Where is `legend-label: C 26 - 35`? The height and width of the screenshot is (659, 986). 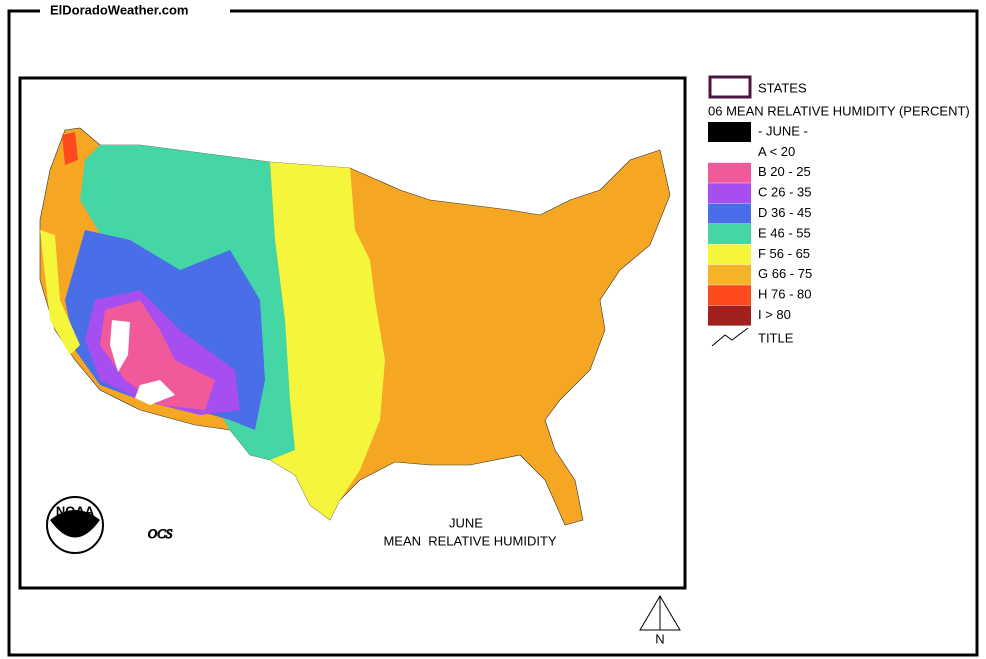
legend-label: C 26 - 35 is located at coordinates (784, 192).